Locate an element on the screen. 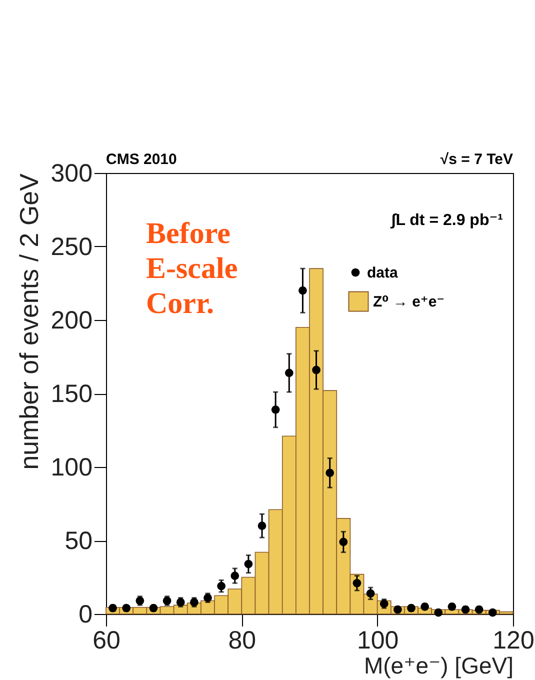 The width and height of the screenshot is (535, 680). y-tick-label: 300 is located at coordinates (71, 174).